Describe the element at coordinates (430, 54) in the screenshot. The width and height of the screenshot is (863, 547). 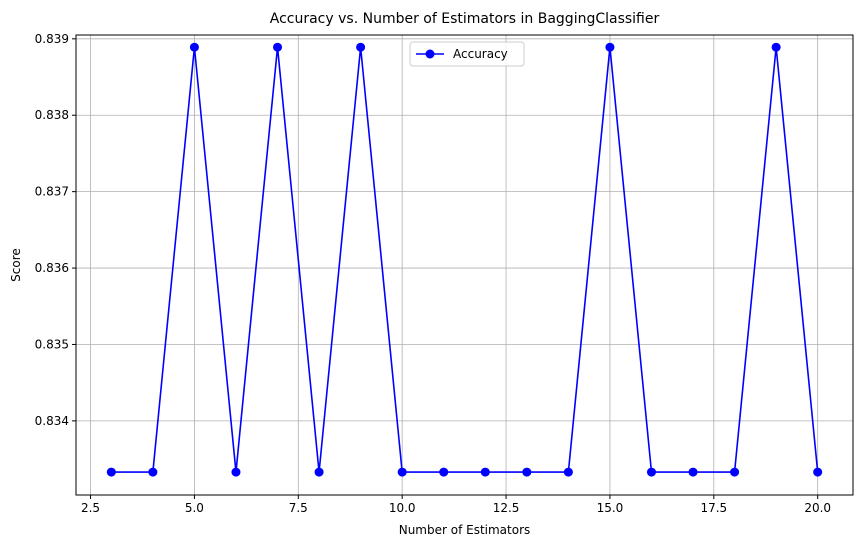
I see `legend-marker-swatch` at that location.